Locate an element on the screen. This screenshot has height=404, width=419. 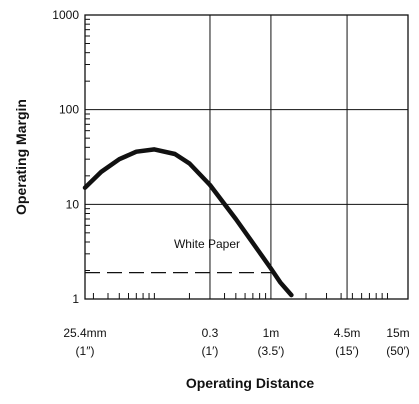
x-tick-label: 1m is located at coordinates (271, 333).